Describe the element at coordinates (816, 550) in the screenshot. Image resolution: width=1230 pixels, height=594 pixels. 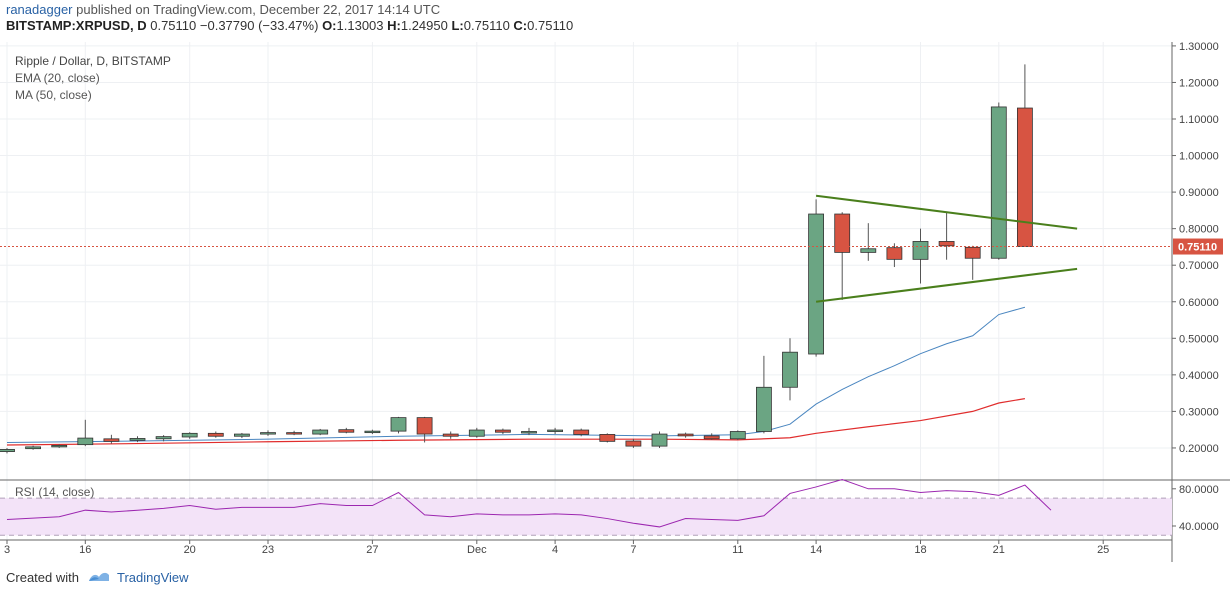
I see `time-tick-label: 14` at that location.